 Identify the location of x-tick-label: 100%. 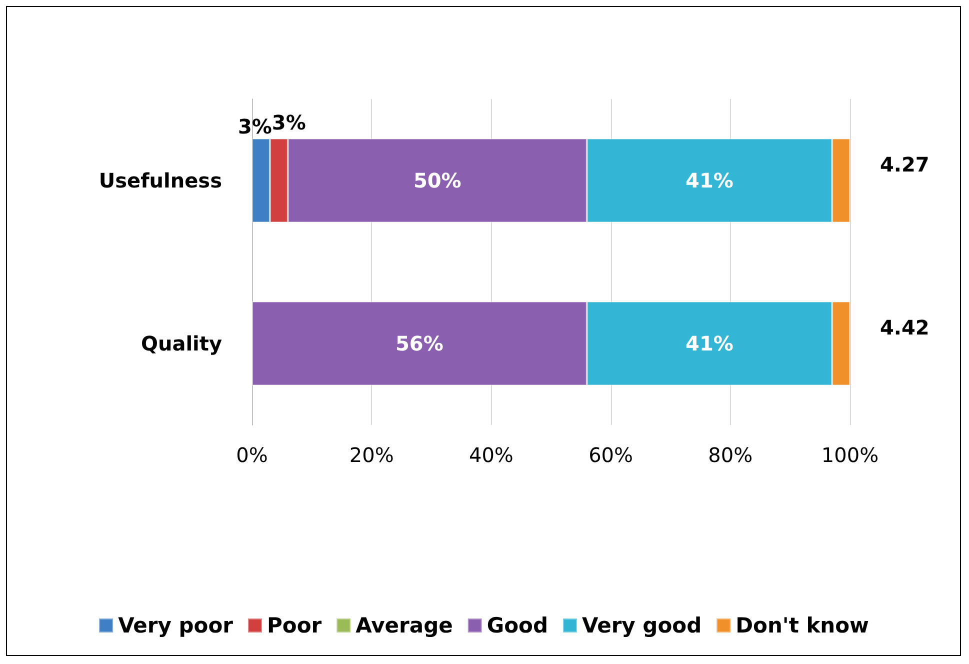
(850, 455).